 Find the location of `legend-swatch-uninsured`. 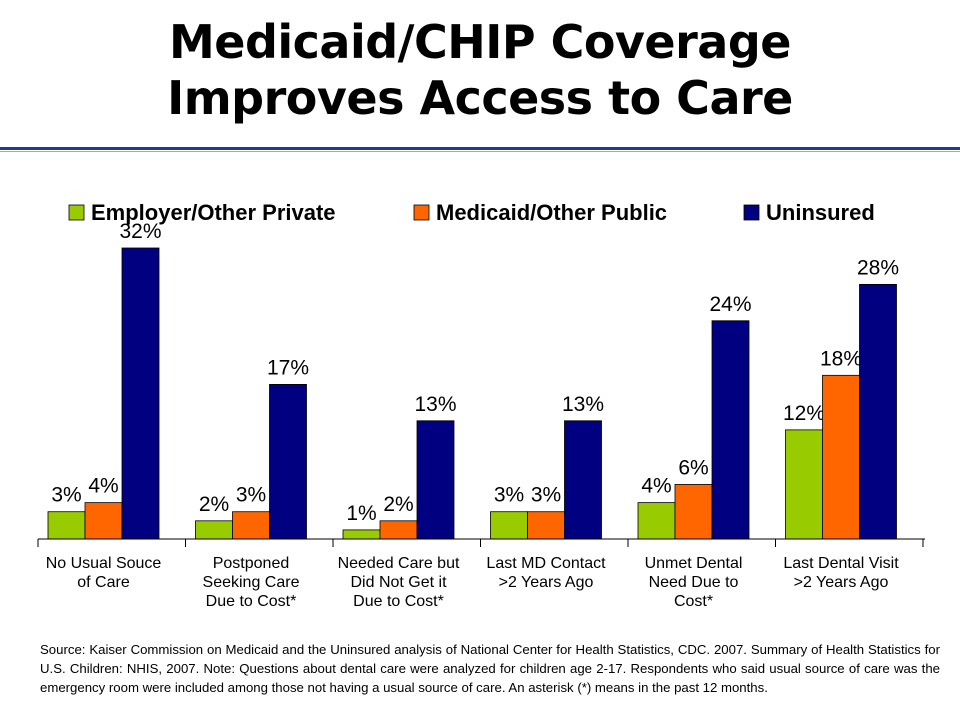

legend-swatch-uninsured is located at coordinates (751, 212).